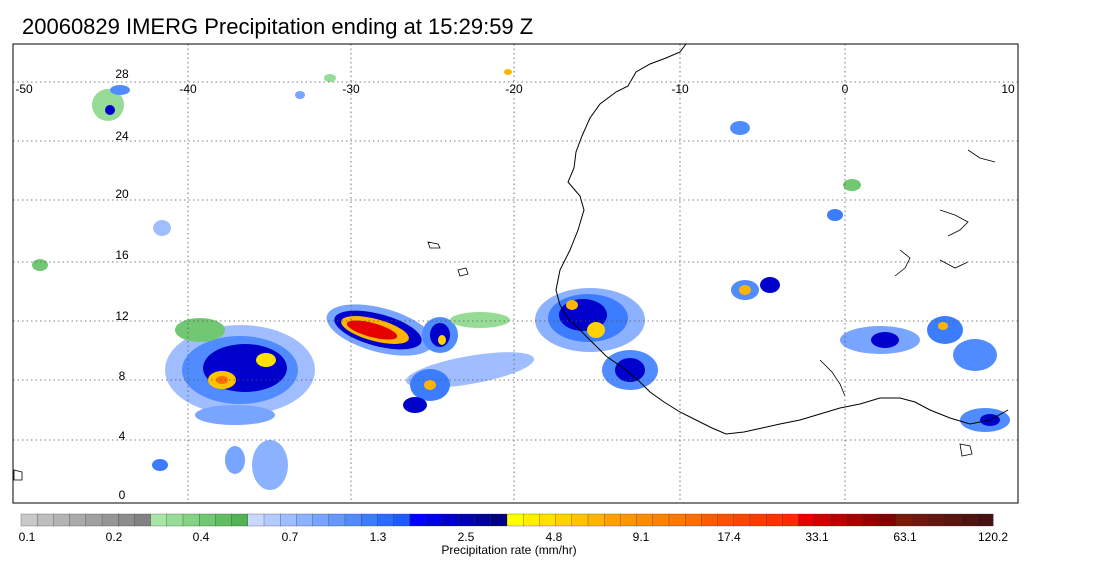  What do you see at coordinates (122, 436) in the screenshot?
I see `lat-label: 4` at bounding box center [122, 436].